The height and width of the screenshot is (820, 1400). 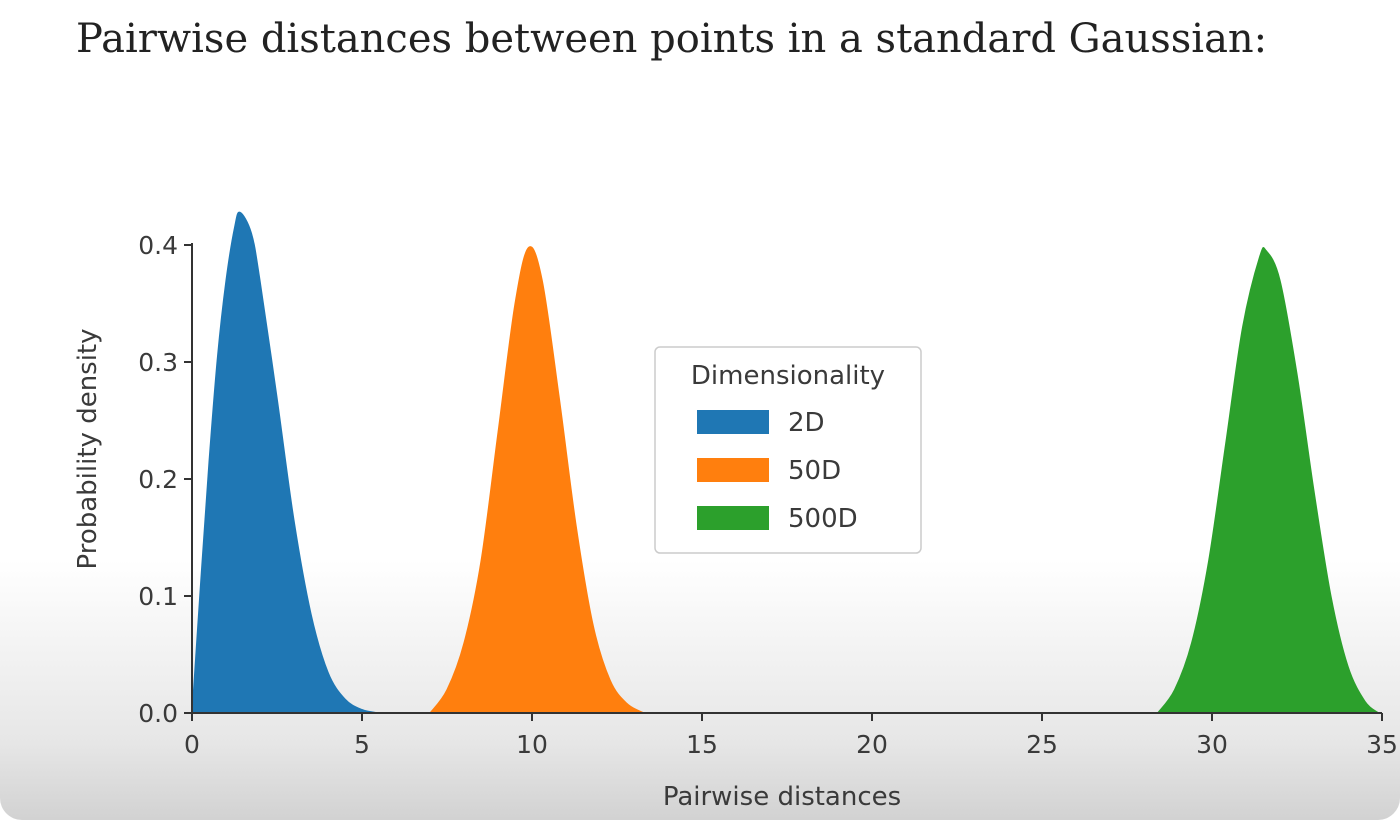 I want to click on y-tick-label: 0.2, so click(x=158, y=479).